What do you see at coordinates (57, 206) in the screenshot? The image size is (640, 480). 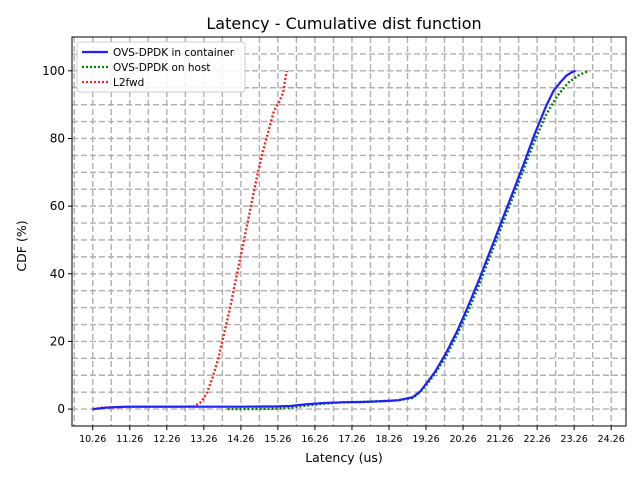 I see `y-tick-label: 60` at bounding box center [57, 206].